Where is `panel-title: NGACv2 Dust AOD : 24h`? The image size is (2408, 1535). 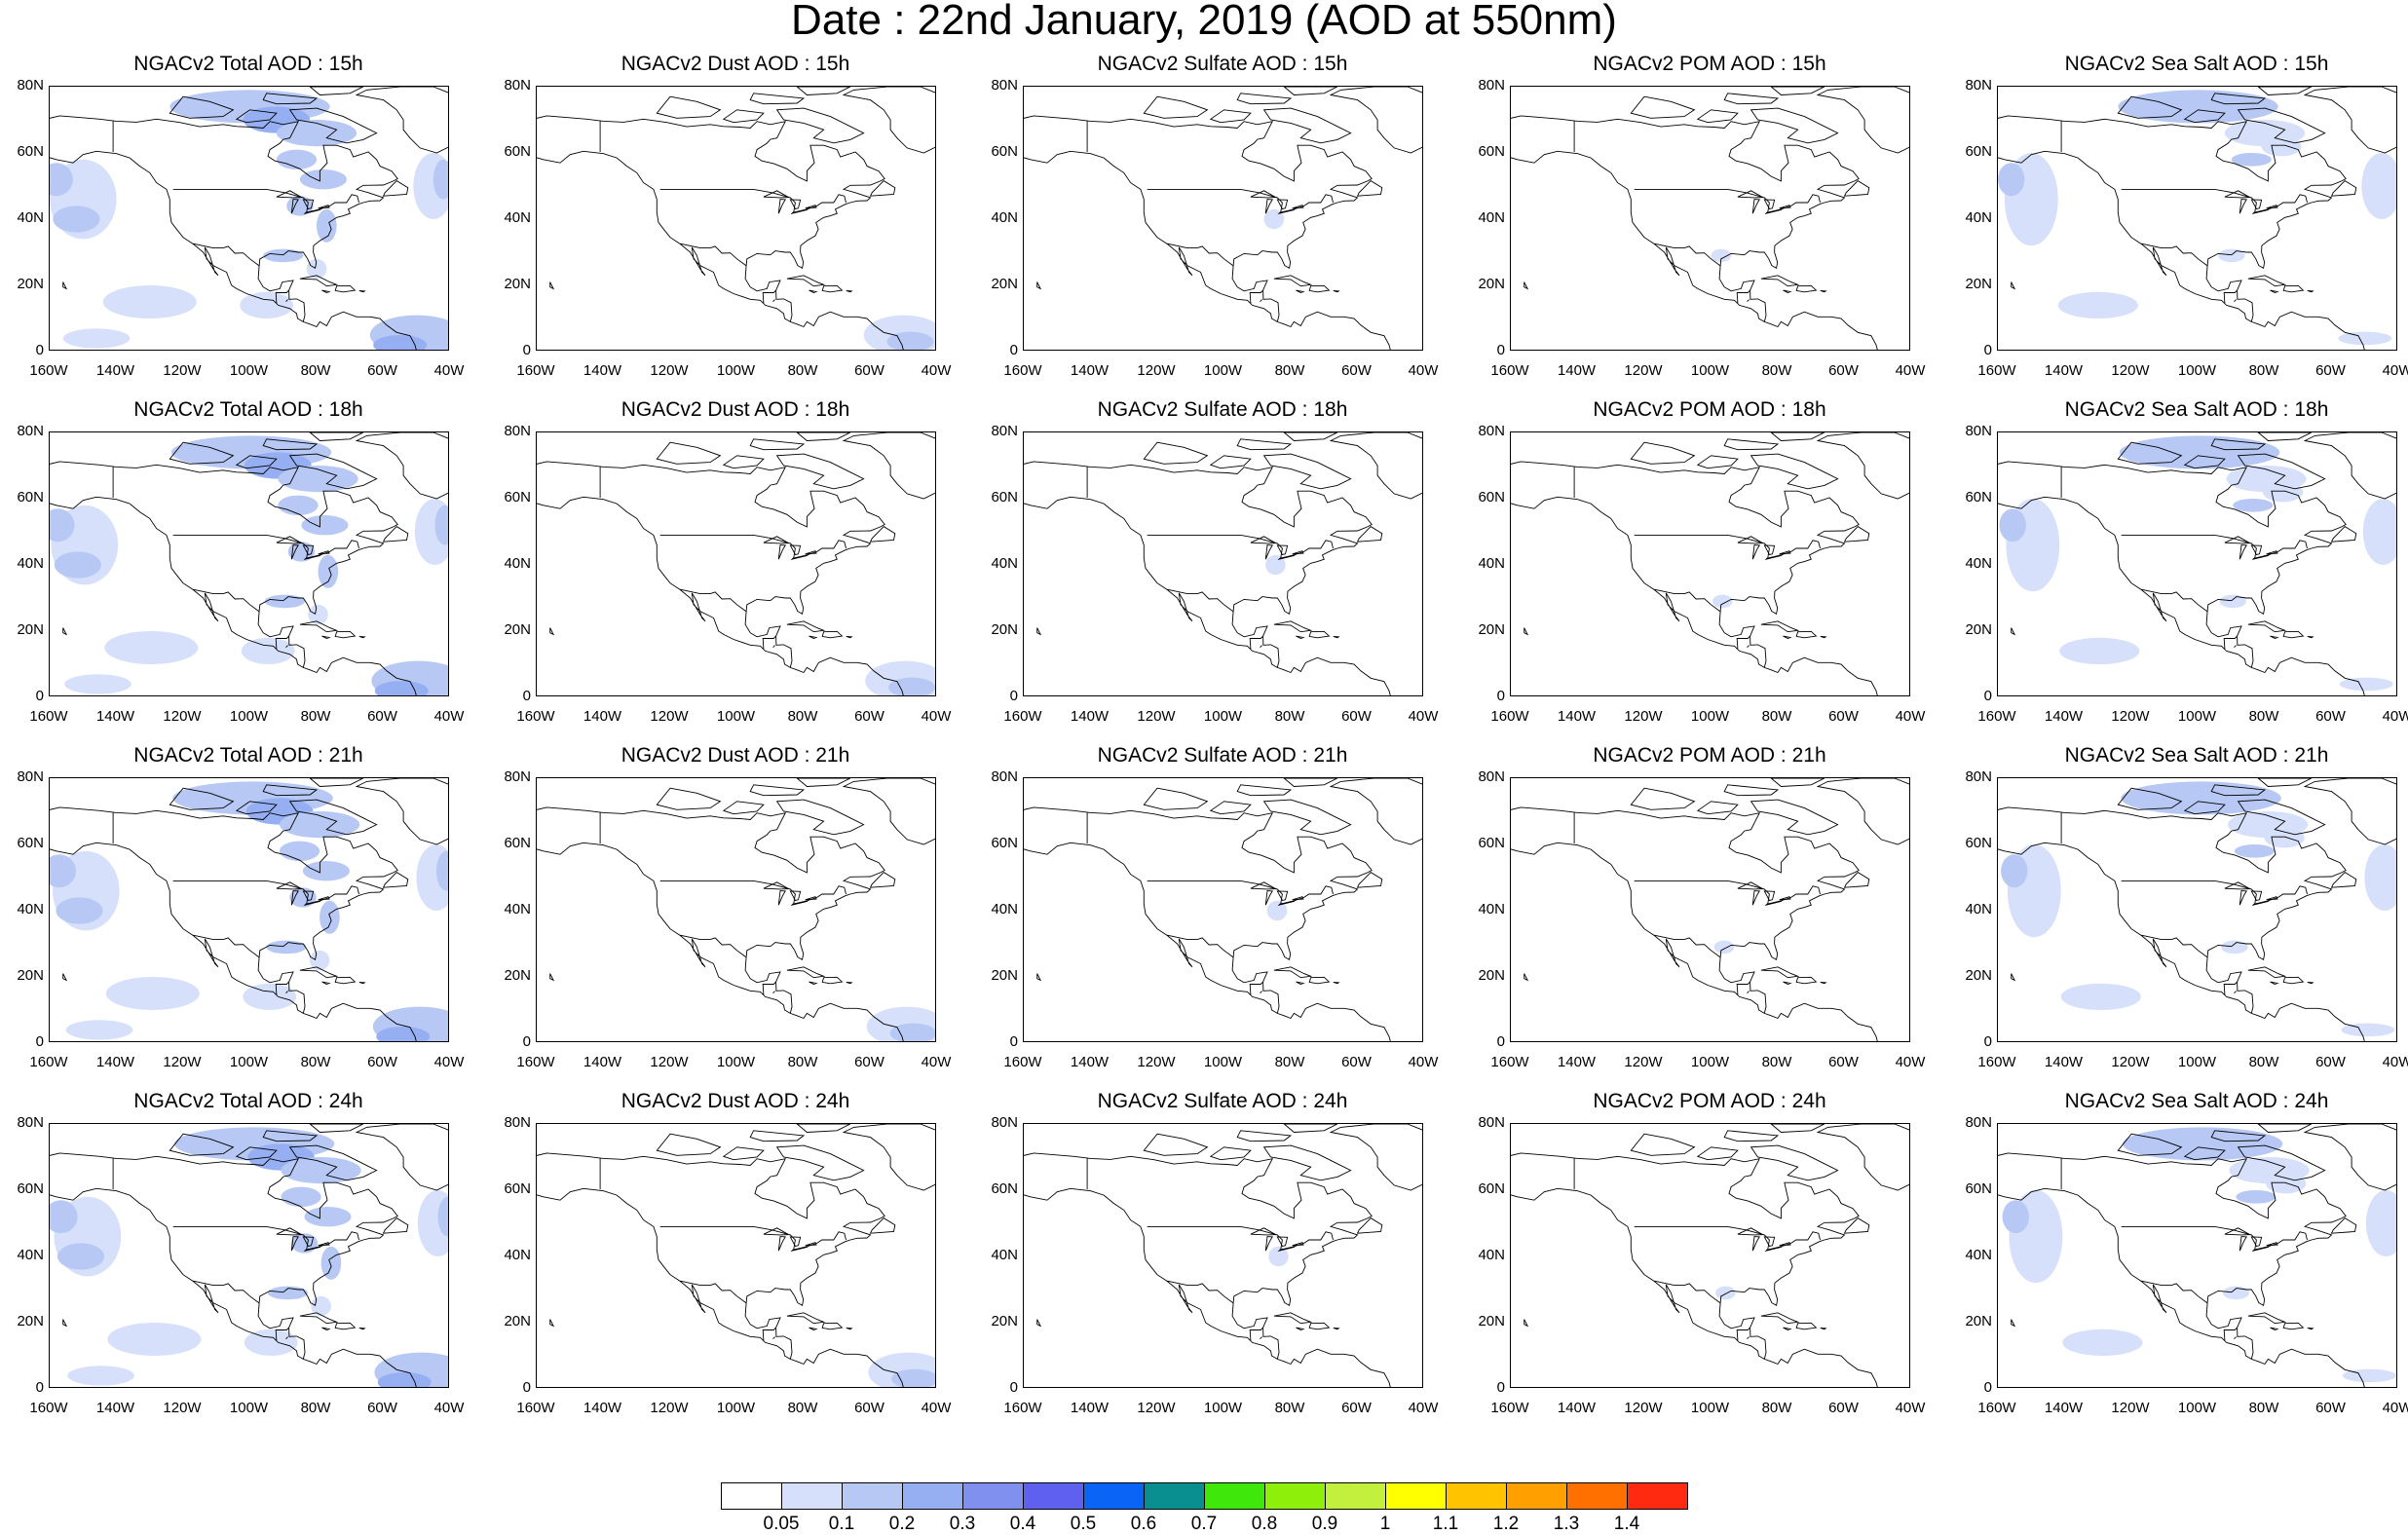
panel-title: NGACv2 Dust AOD : 24h is located at coordinates (735, 1101).